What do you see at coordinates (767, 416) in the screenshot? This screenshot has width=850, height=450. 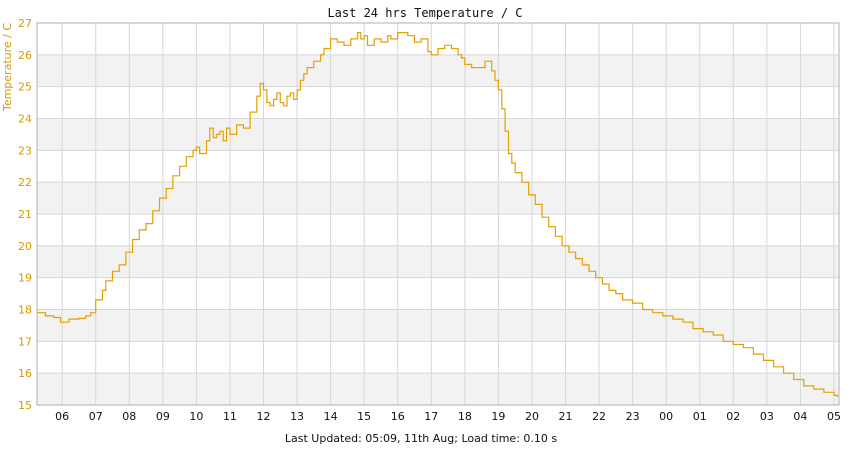 I see `x-tick-label: 03` at bounding box center [767, 416].